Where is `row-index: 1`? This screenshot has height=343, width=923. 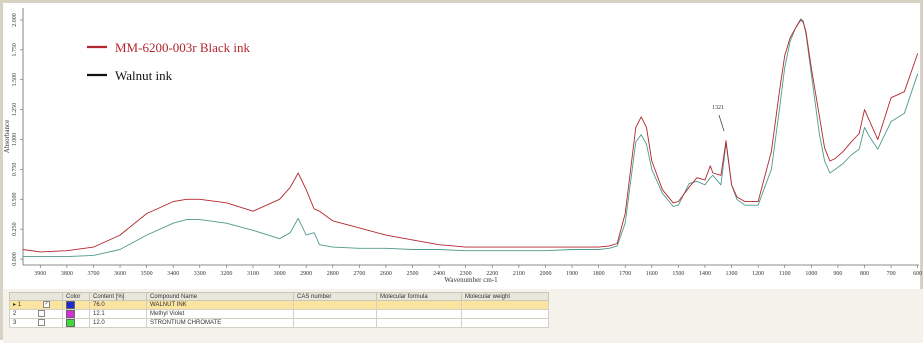 row-index: 1 is located at coordinates (19, 305).